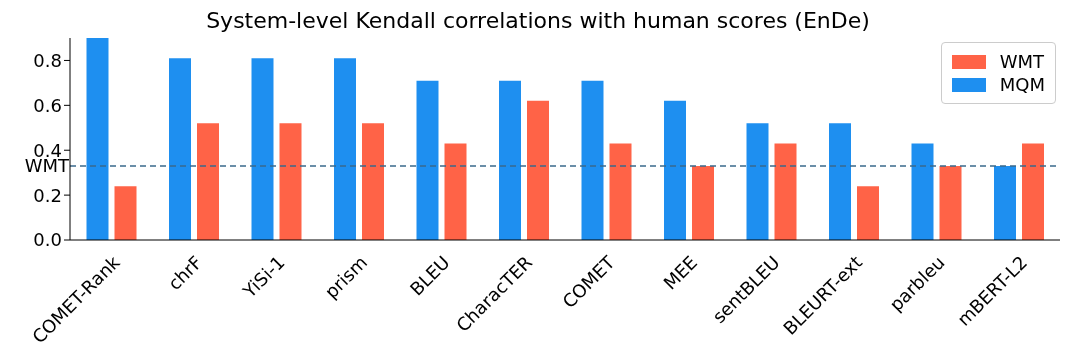 The height and width of the screenshot is (352, 1073). What do you see at coordinates (47, 195) in the screenshot?
I see `y-tick-label: 0.2` at bounding box center [47, 195].